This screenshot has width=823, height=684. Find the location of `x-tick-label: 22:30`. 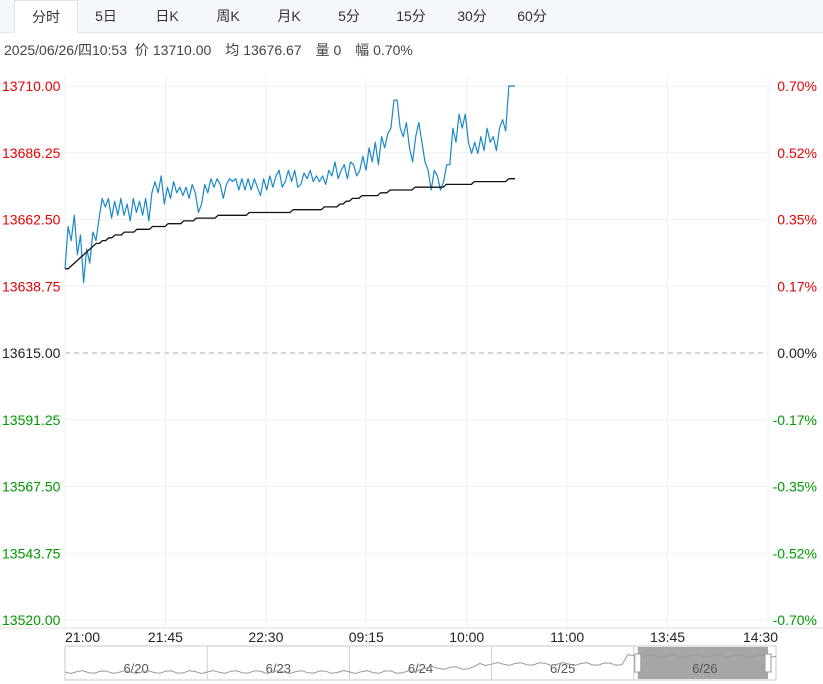

x-tick-label: 22:30 is located at coordinates (265, 637).